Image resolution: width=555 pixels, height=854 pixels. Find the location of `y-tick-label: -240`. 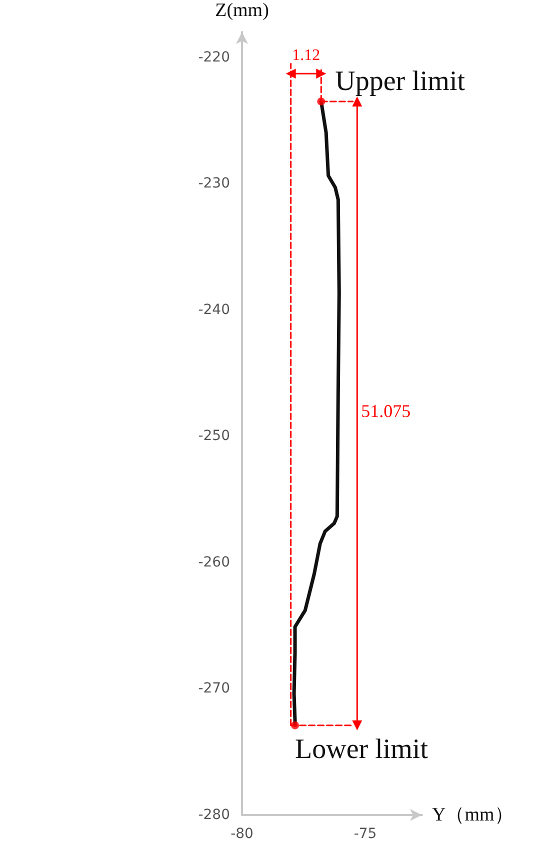

y-tick-label: -240 is located at coordinates (214, 310).